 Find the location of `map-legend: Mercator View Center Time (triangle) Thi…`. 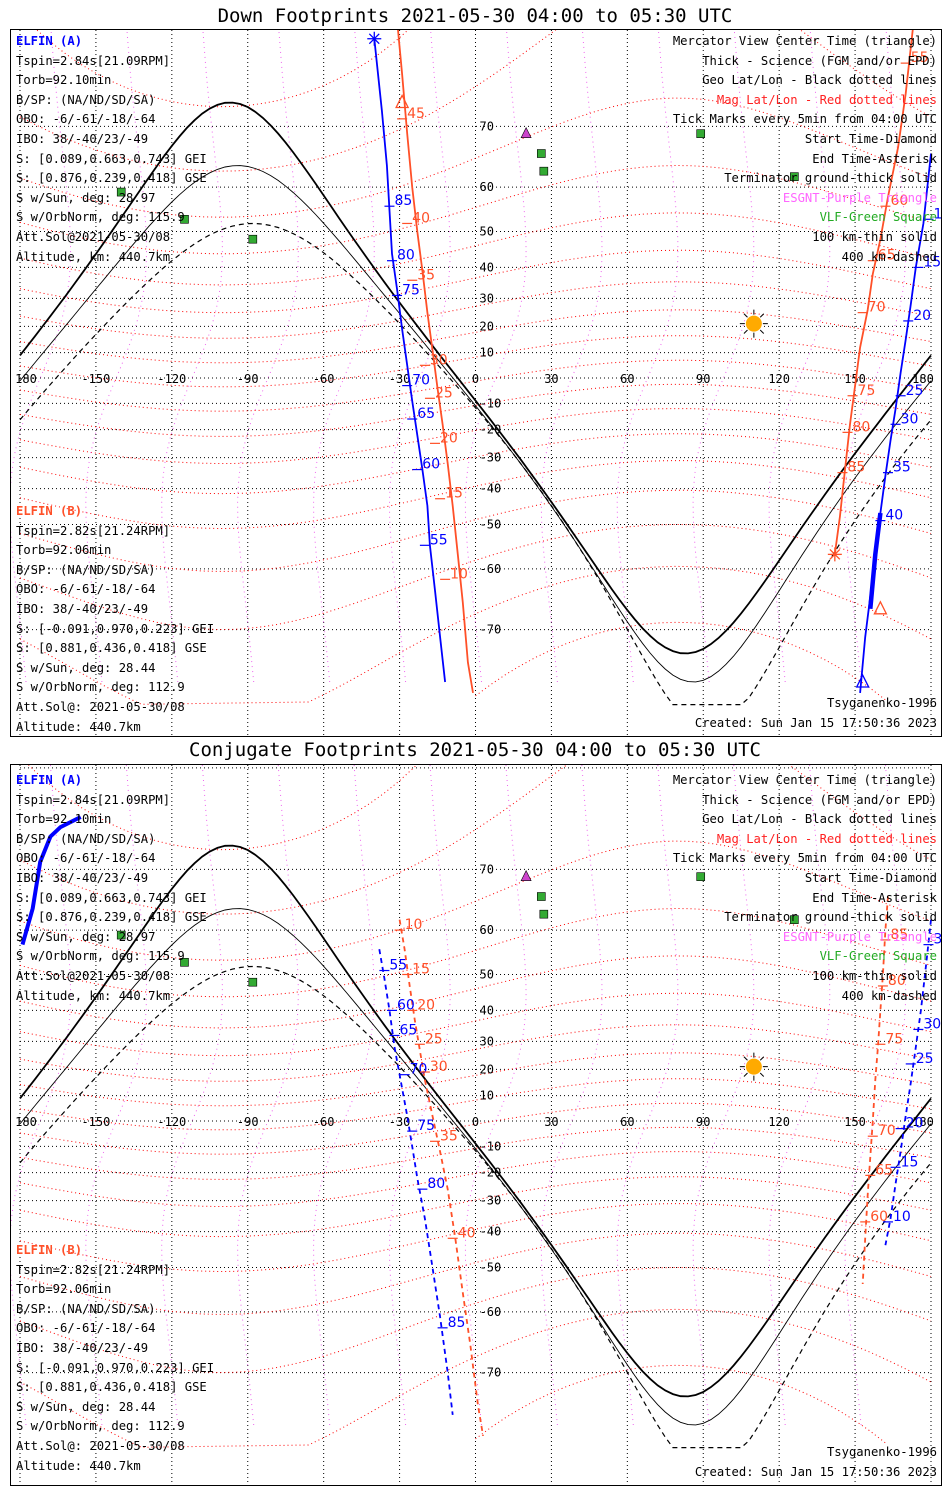

map-legend: Mercator View Center Time (triangle) Thi… is located at coordinates (805, 149).